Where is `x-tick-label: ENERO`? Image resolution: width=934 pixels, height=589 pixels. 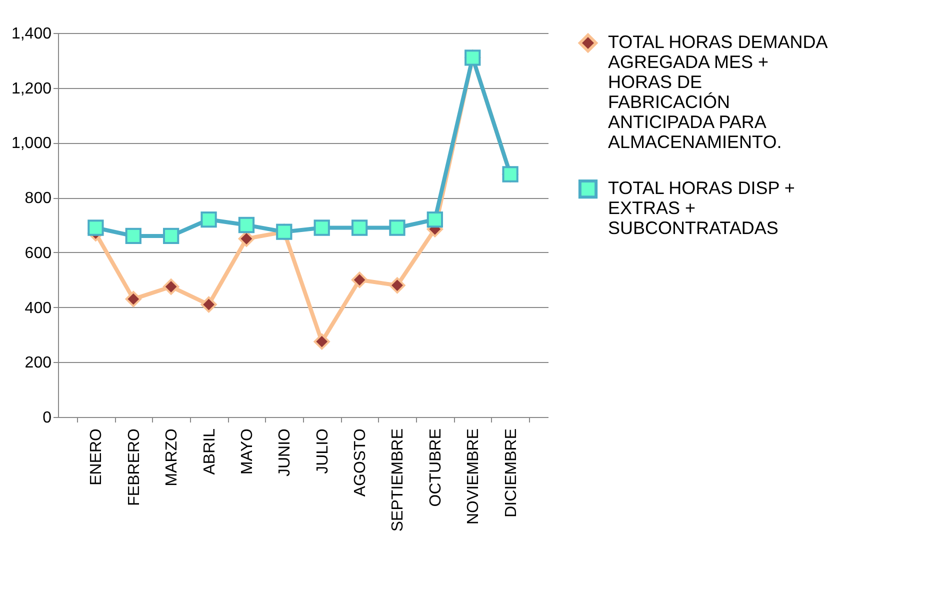 x-tick-label: ENERO is located at coordinates (97, 457).